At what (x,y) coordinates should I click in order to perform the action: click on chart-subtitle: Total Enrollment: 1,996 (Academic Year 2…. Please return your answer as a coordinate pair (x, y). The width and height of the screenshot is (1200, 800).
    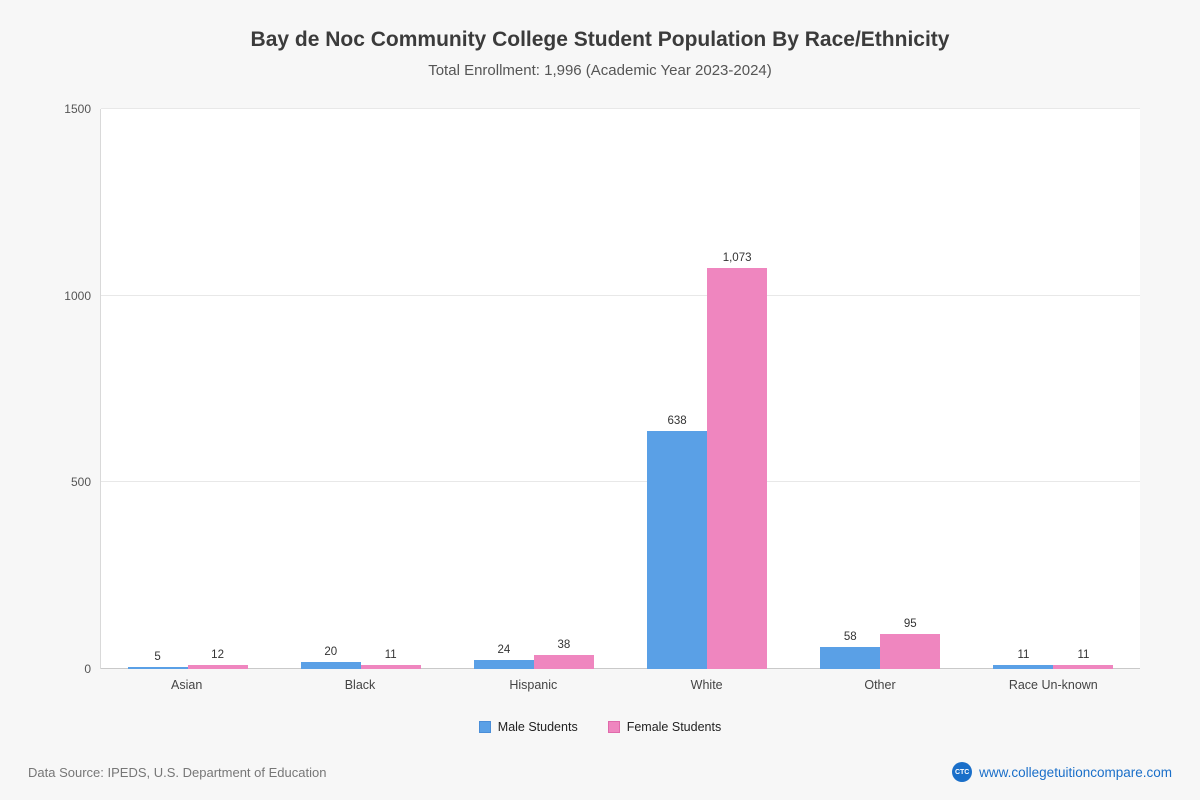
    Looking at the image, I should click on (600, 70).